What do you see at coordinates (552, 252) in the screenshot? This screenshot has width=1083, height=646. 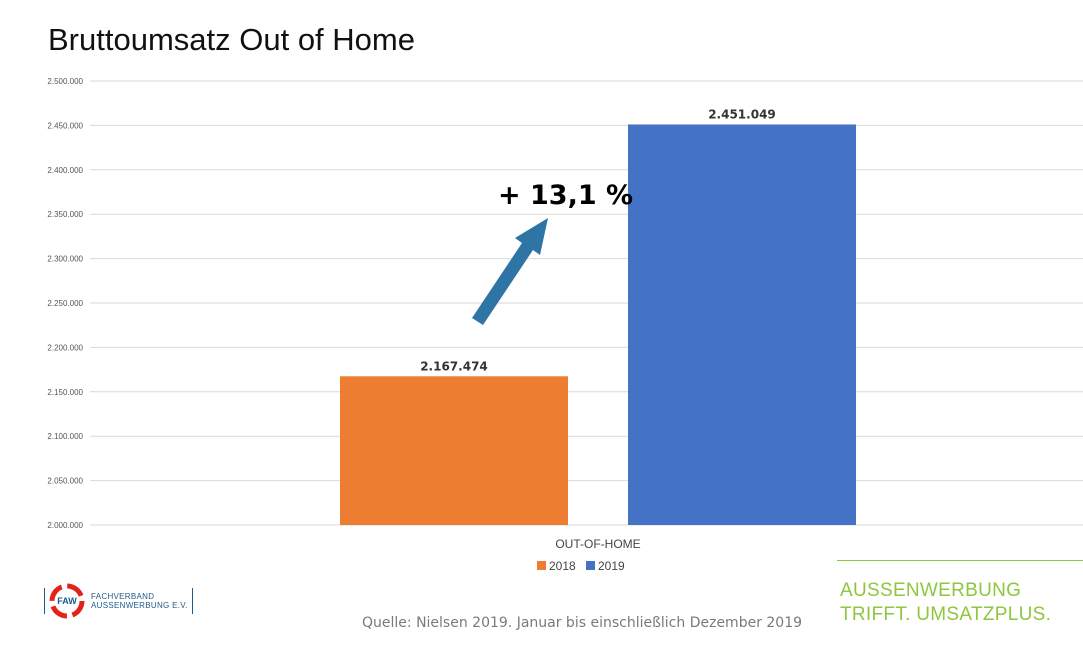 I see `growth-annotation: + 13,1 %` at bounding box center [552, 252].